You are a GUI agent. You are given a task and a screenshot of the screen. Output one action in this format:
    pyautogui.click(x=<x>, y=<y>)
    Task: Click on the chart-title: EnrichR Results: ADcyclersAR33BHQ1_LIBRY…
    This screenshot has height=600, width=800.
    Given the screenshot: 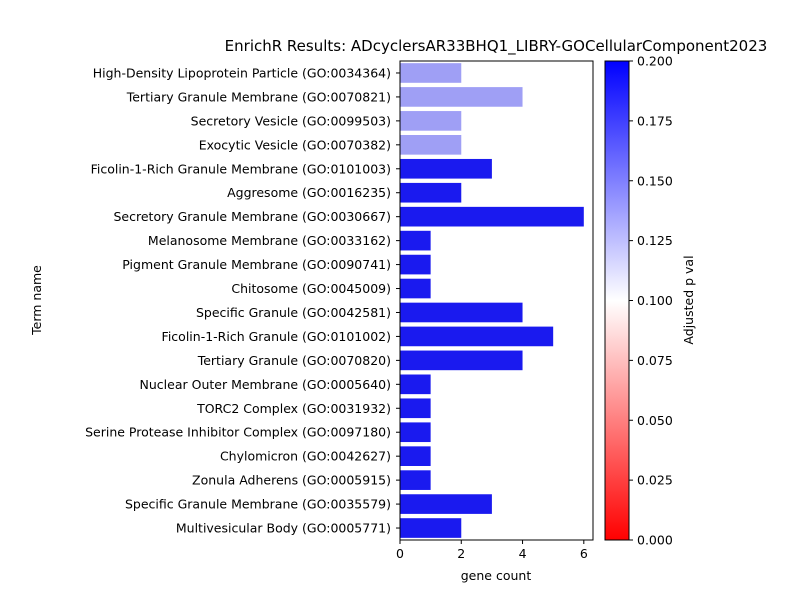 What is the action you would take?
    pyautogui.click(x=496, y=46)
    